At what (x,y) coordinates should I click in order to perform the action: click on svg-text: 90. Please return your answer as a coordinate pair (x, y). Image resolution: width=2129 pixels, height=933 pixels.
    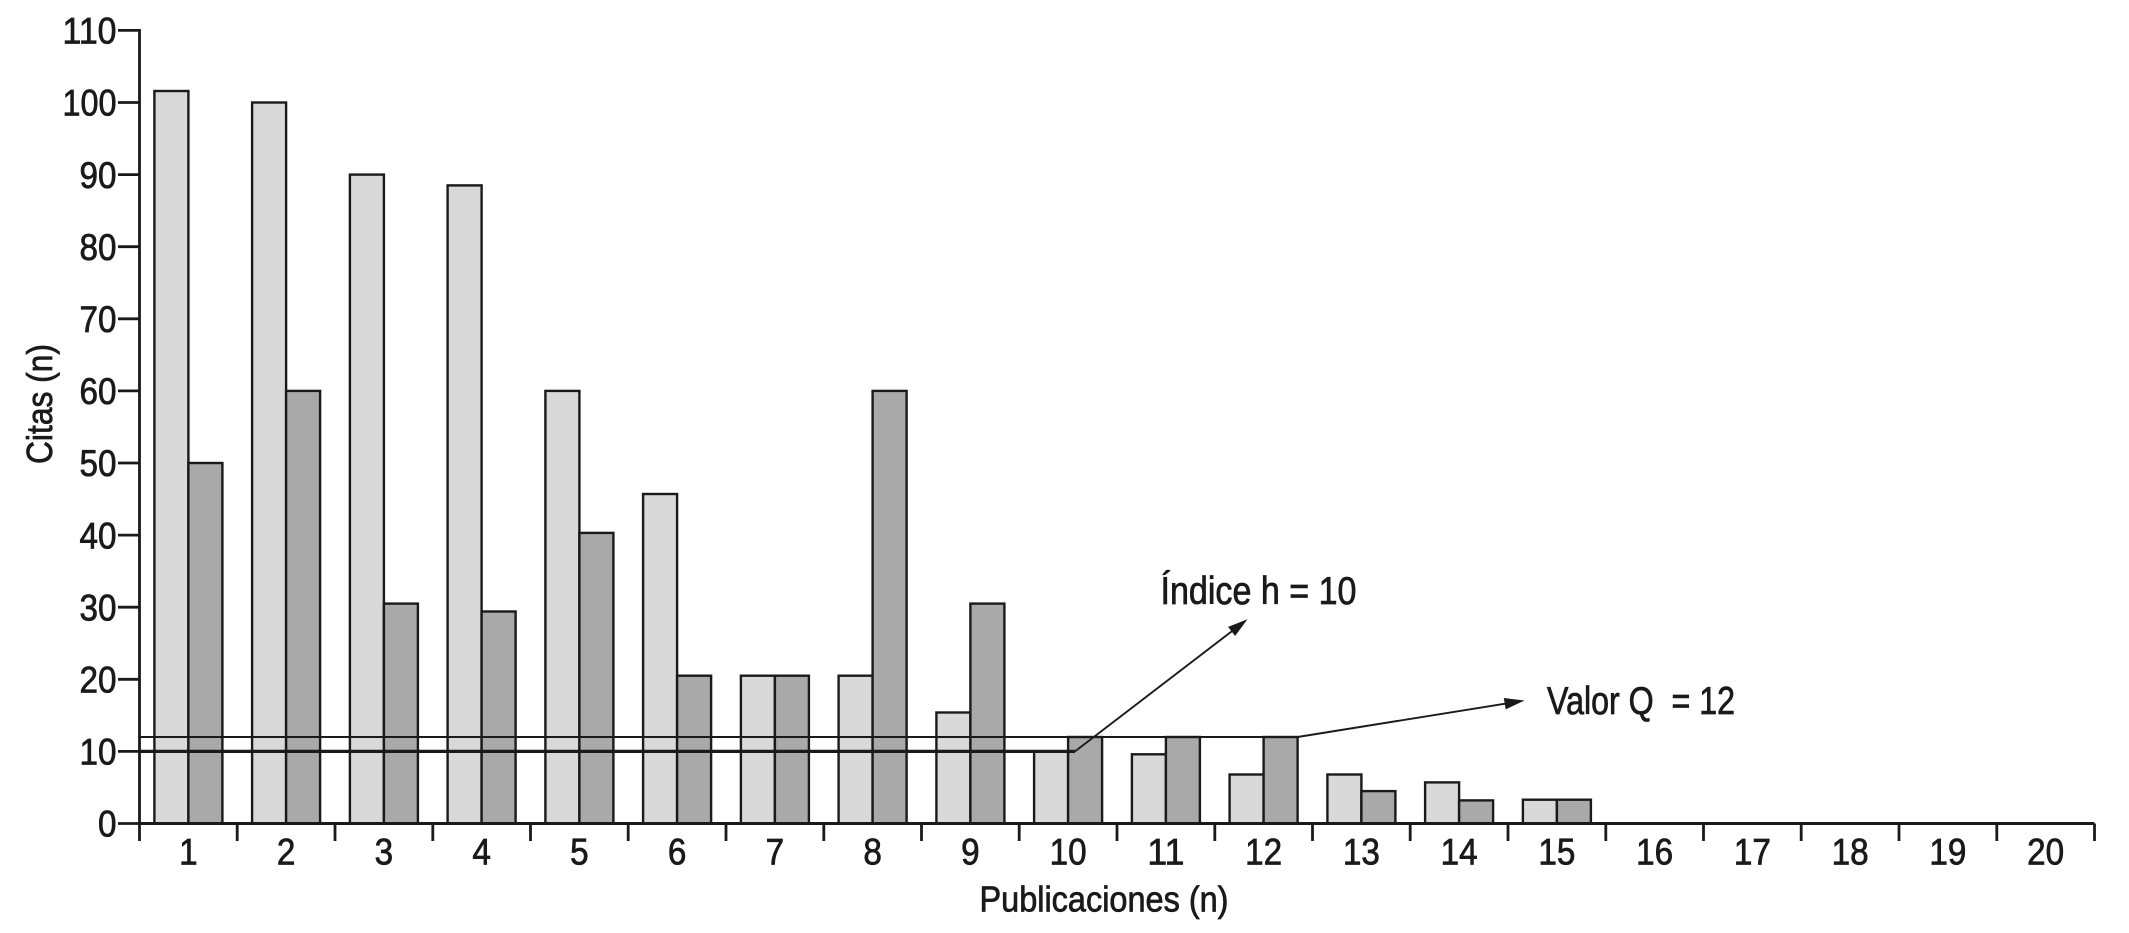
    Looking at the image, I should click on (98, 175).